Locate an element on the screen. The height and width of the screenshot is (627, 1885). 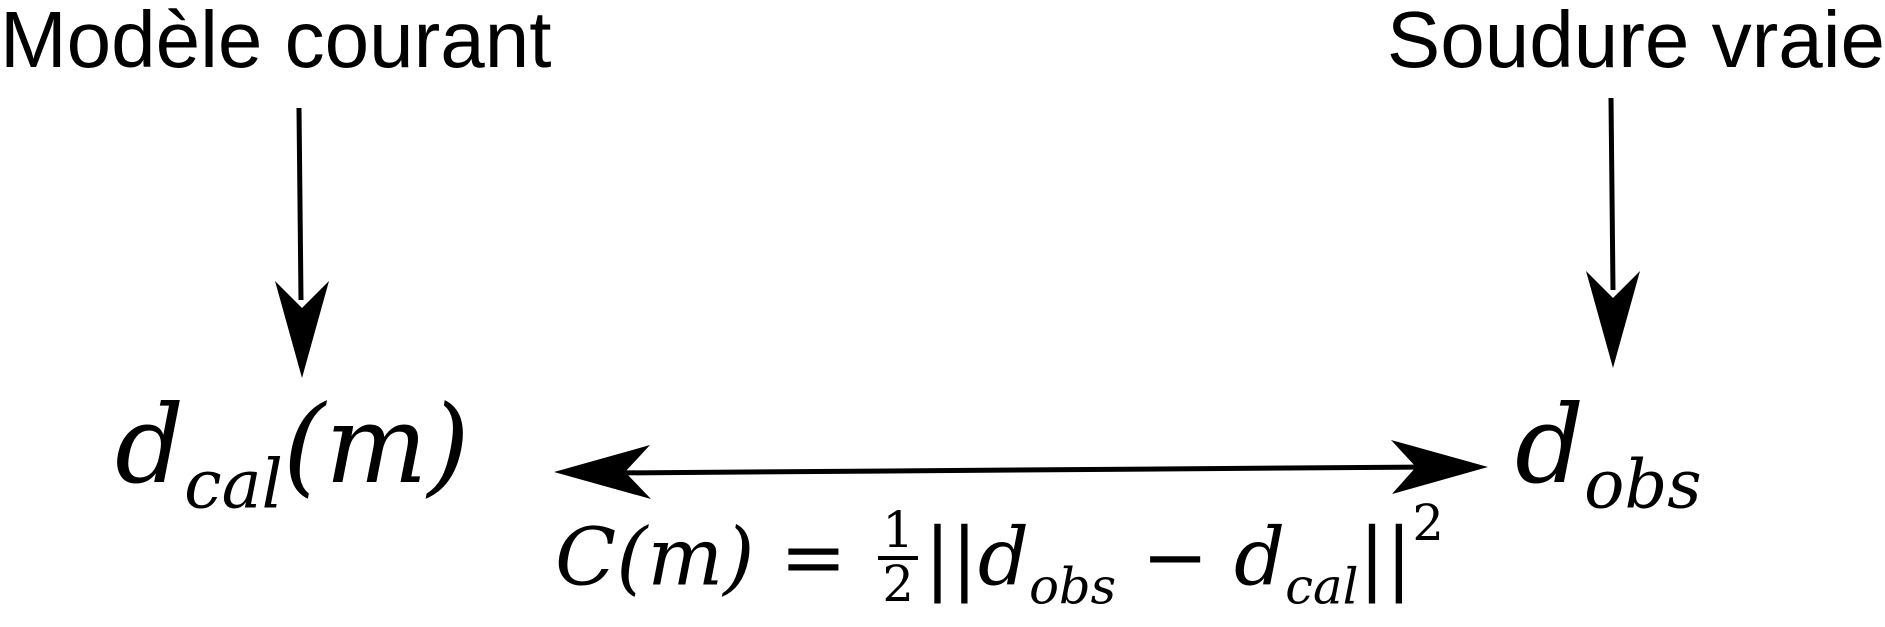
fraction-denominator: 2 is located at coordinates (898, 583).